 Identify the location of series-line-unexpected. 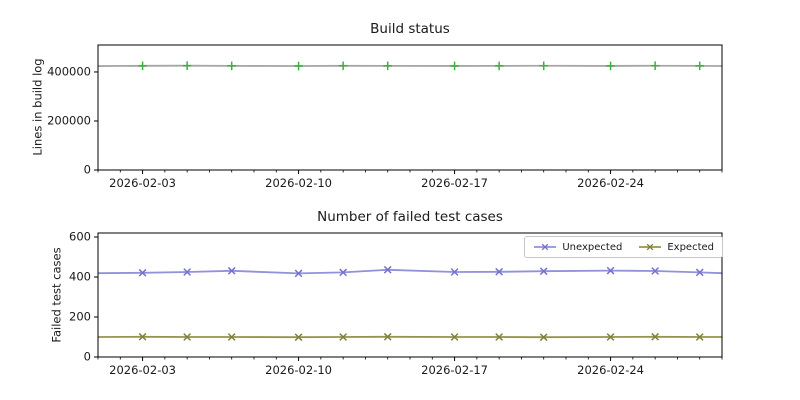
(410, 271).